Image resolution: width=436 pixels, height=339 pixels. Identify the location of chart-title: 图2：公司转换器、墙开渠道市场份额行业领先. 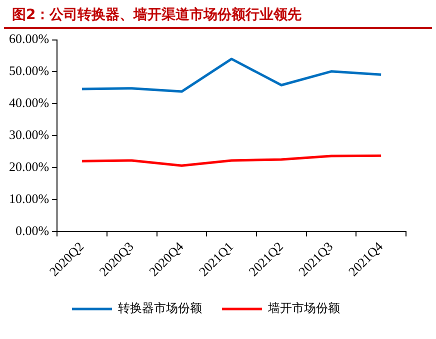
(218, 14).